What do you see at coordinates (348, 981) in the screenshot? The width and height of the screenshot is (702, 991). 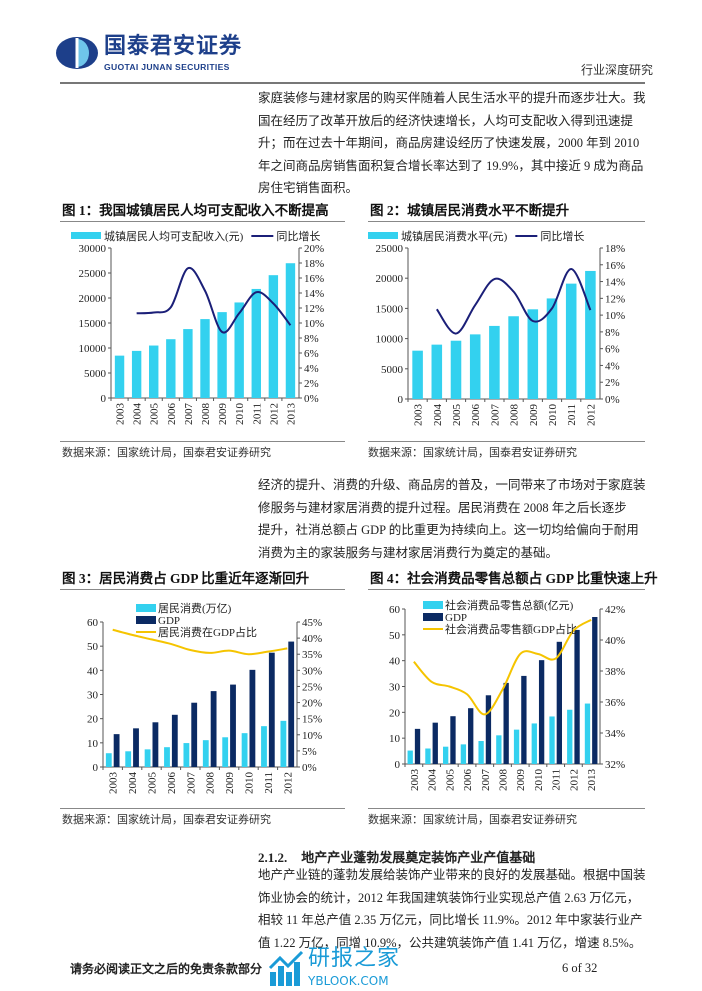 I see `watermark-url: YBLOOK.COM` at bounding box center [348, 981].